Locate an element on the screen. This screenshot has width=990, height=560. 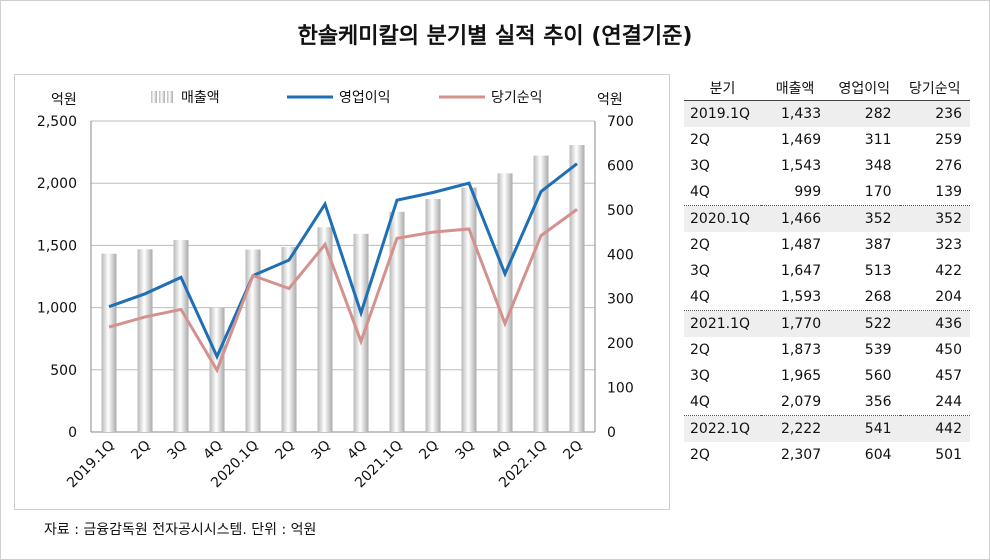
cell-revenue: 1,770 is located at coordinates (795, 323).